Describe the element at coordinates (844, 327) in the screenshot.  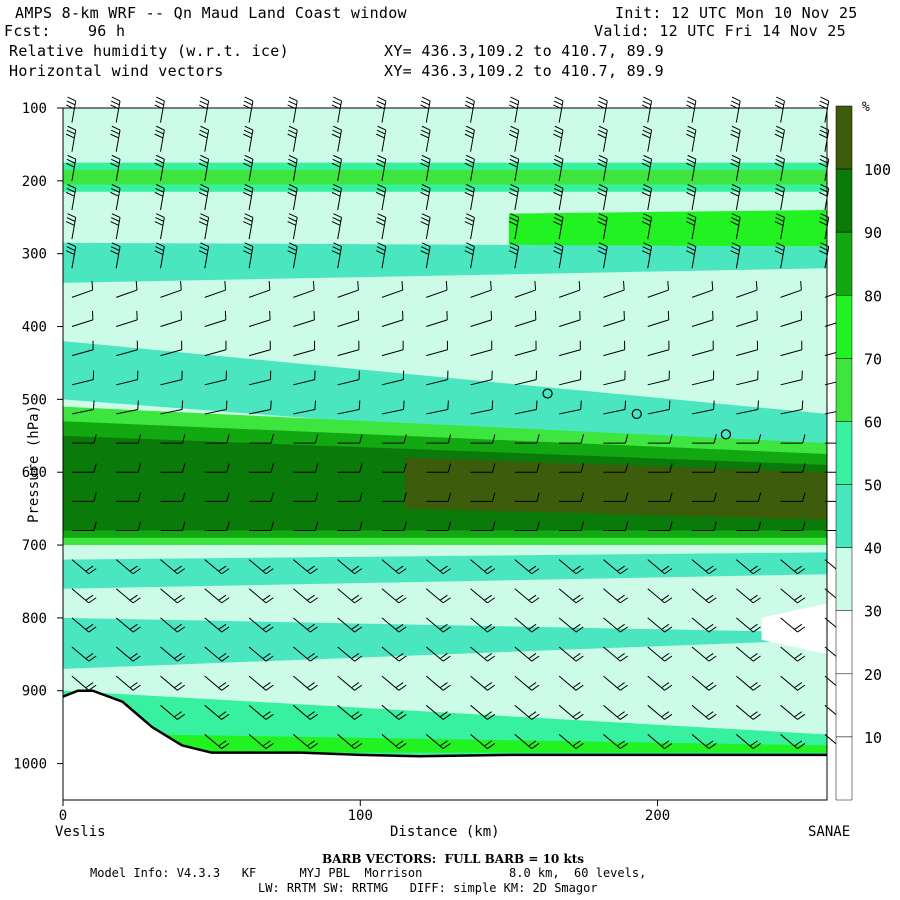
I see `colorbar-segment` at that location.